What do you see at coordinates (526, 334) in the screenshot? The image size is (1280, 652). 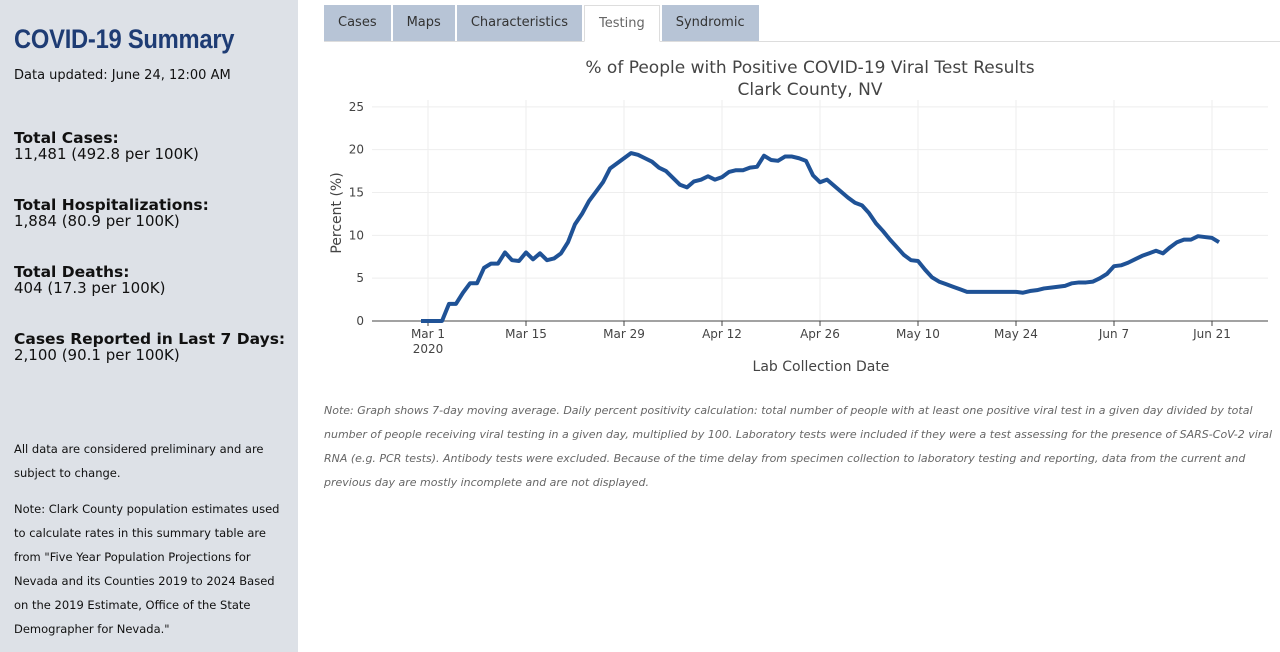 I see `x-tick-label: Mar 15` at bounding box center [526, 334].